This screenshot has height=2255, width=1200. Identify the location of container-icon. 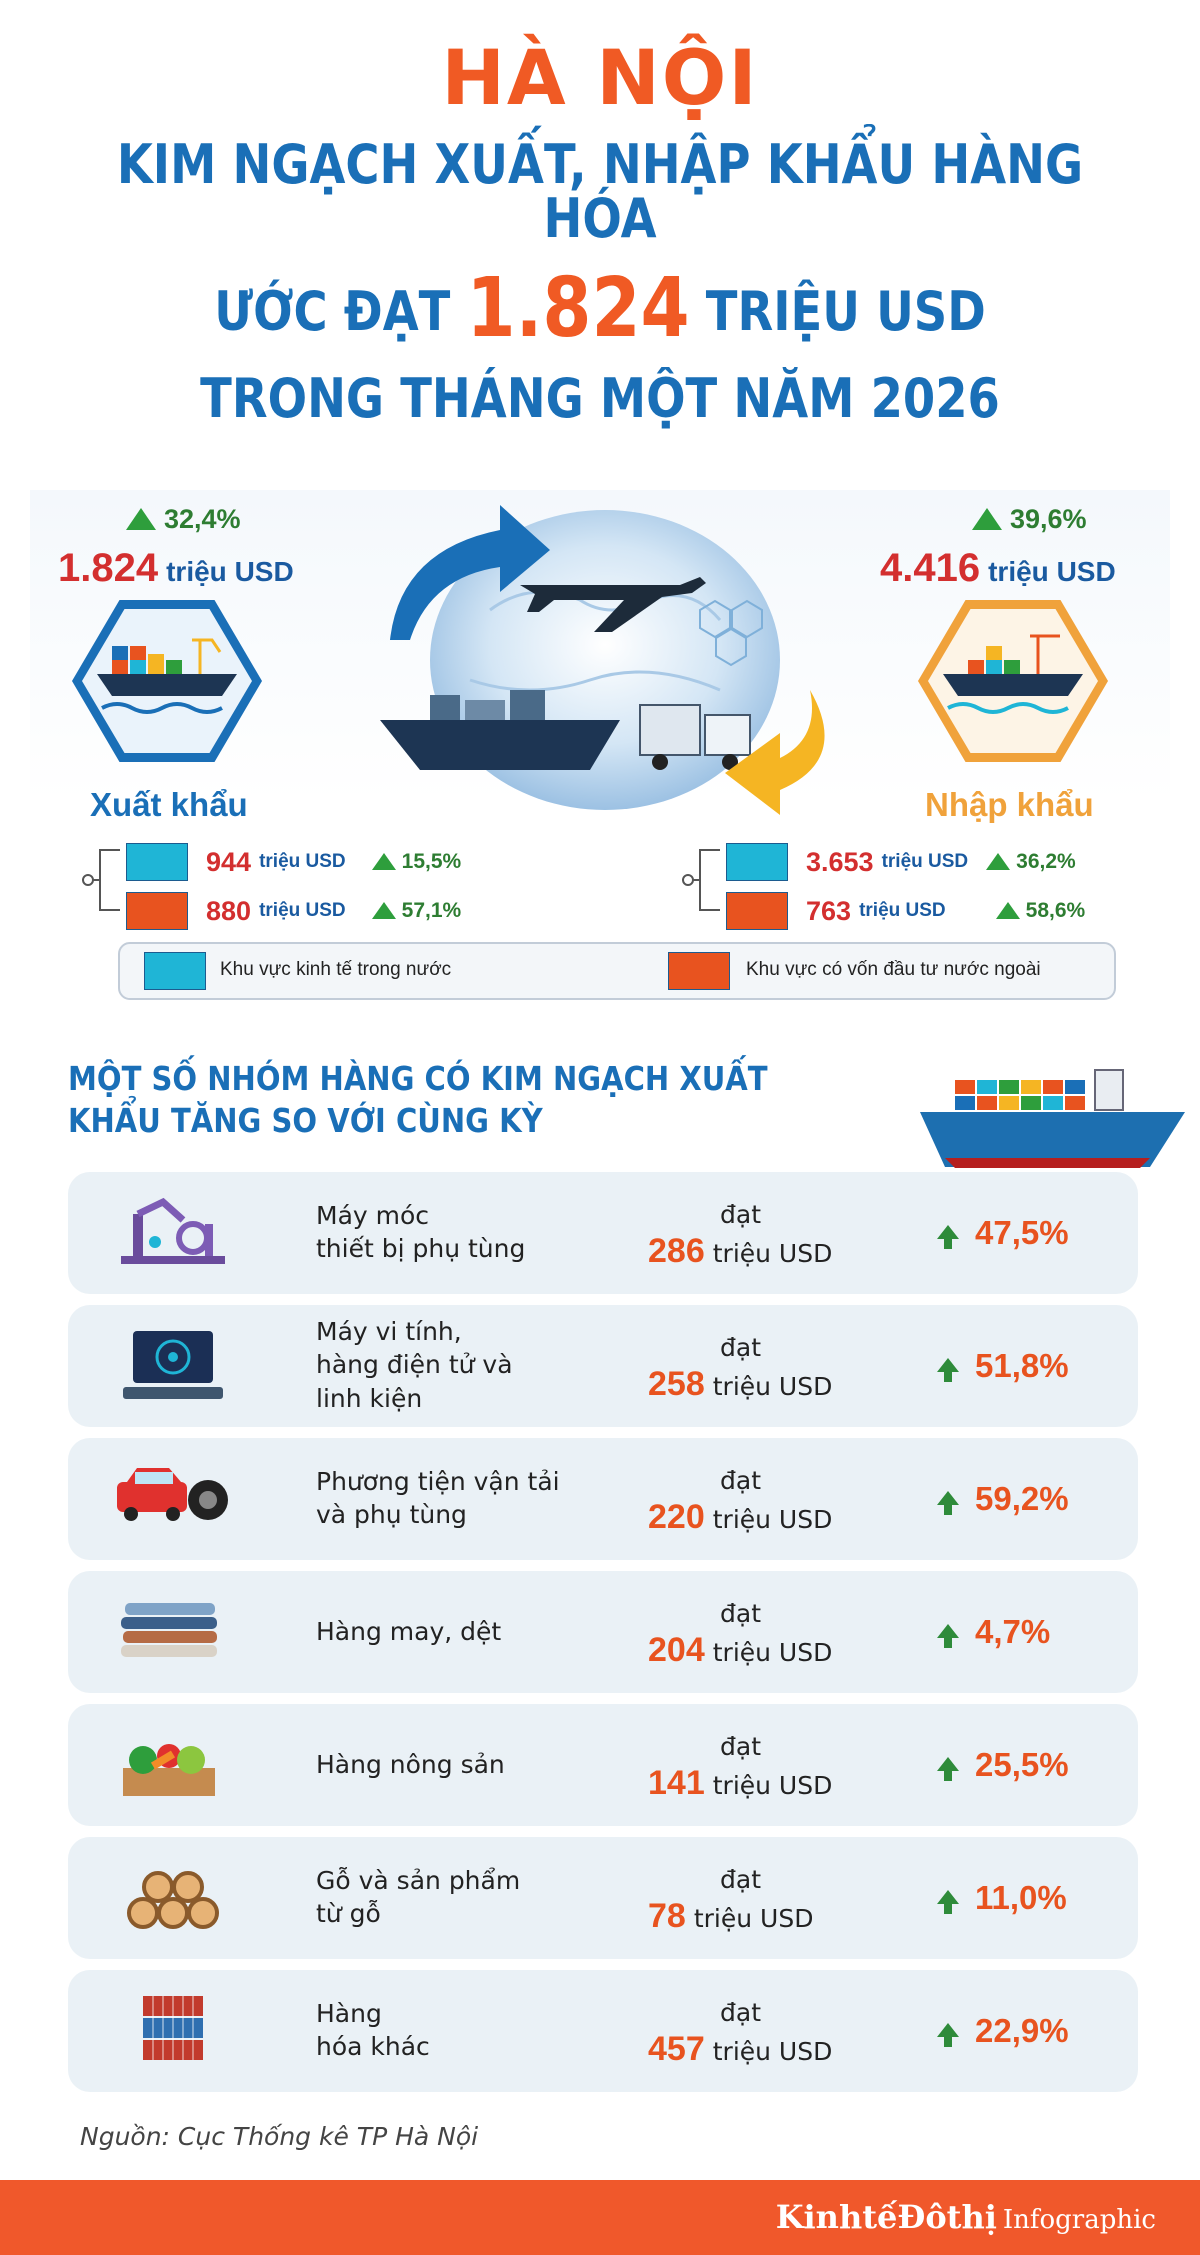
(173, 2028).